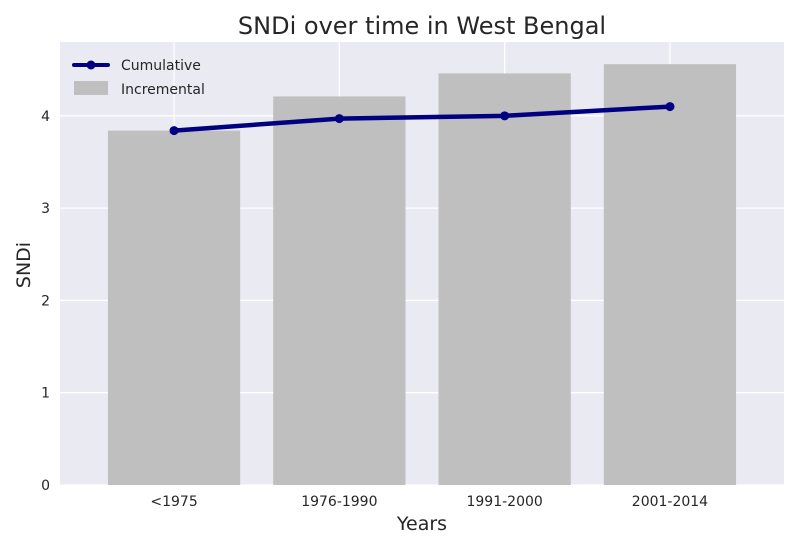 Image resolution: width=800 pixels, height=550 pixels. I want to click on y-tick-labels: 0 1 2 3 4, so click(45, 301).